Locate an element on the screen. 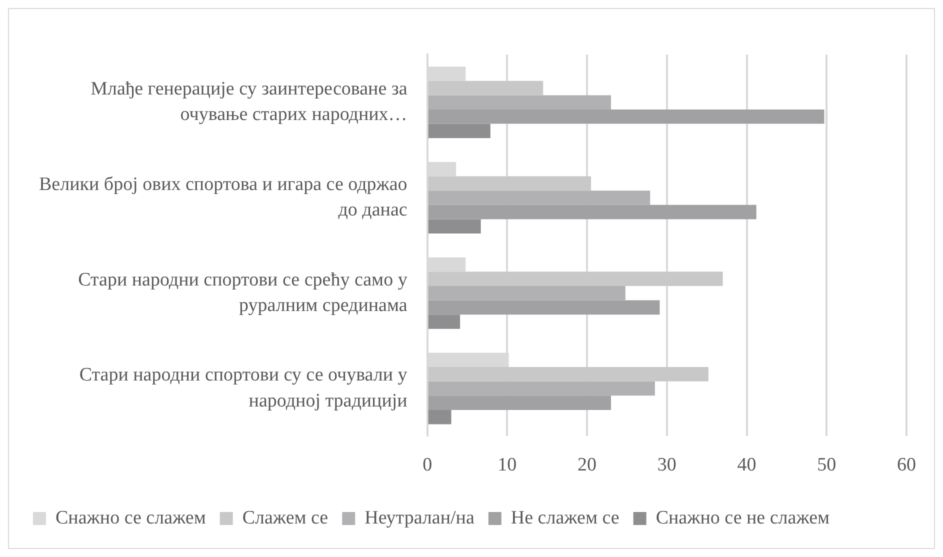  x-tick-label: 20 is located at coordinates (587, 465).